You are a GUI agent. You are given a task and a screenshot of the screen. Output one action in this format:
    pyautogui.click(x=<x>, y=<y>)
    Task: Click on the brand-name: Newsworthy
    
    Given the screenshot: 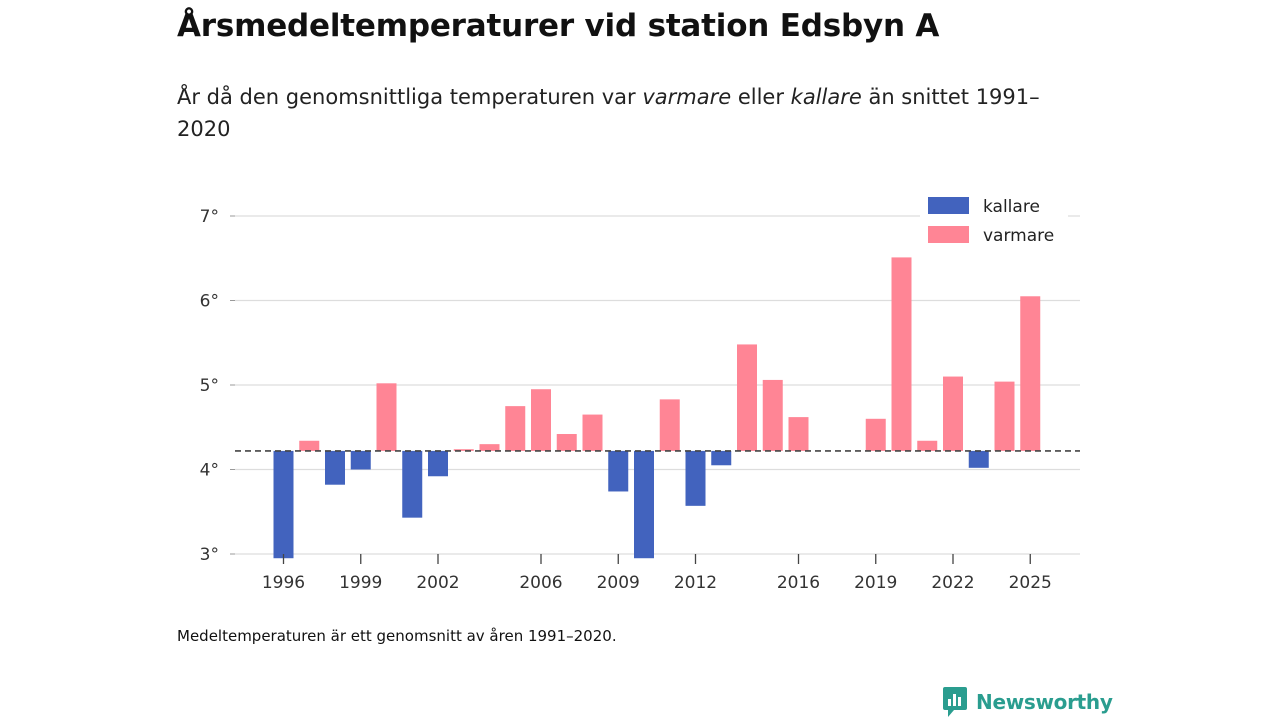 What is the action you would take?
    pyautogui.click(x=1044, y=702)
    